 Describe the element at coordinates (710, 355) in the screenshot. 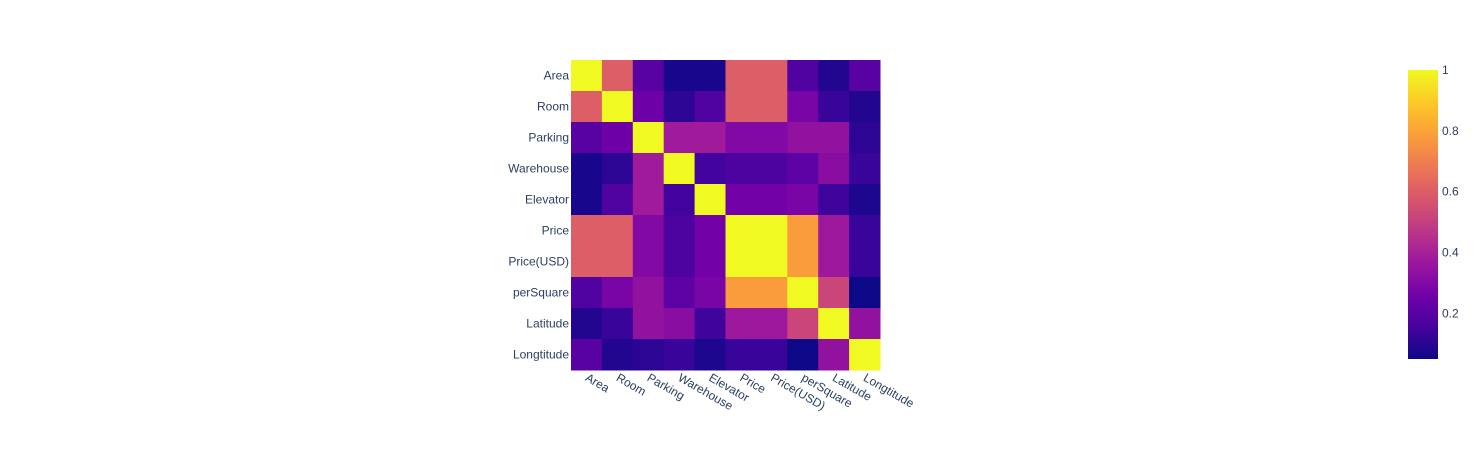

I see `heatmap-cell-longtitude-elevator` at that location.